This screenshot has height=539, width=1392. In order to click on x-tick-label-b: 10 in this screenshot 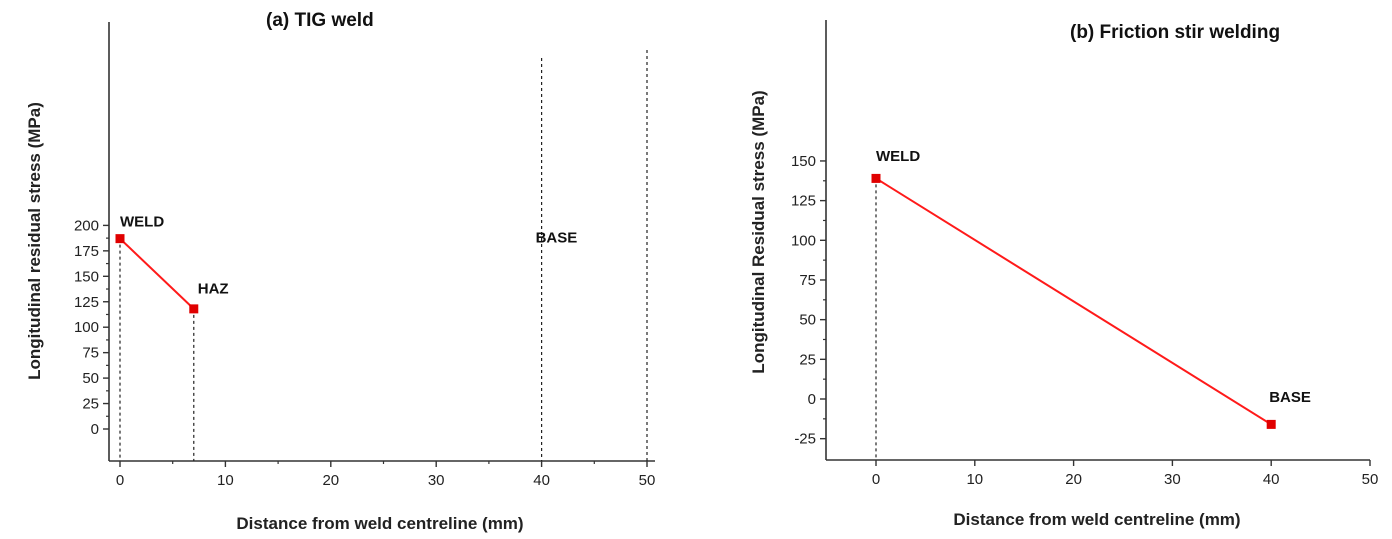, I will do `click(974, 479)`.